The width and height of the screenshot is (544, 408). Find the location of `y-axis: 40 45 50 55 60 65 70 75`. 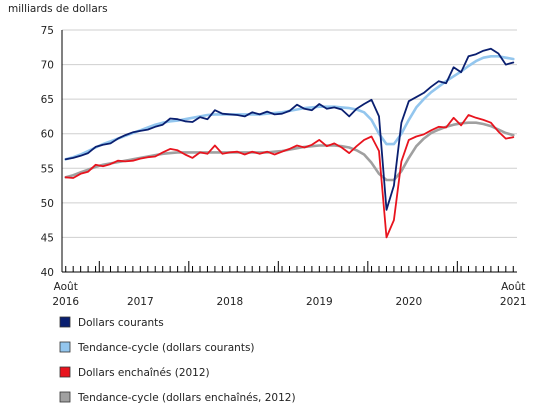

y-axis: 40 45 50 55 60 65 70 75 is located at coordinates (52, 152).